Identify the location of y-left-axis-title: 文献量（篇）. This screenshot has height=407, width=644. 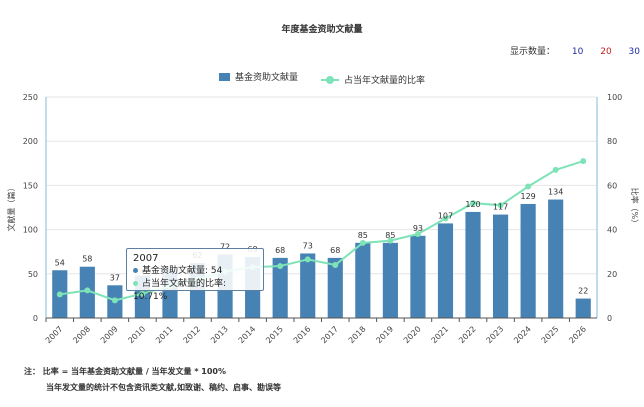
(11, 208).